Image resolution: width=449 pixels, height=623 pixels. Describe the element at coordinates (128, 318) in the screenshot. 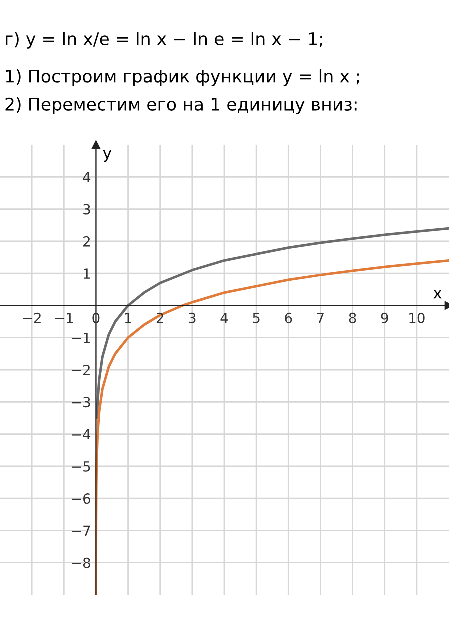

I see `x-tick-label: 1` at that location.